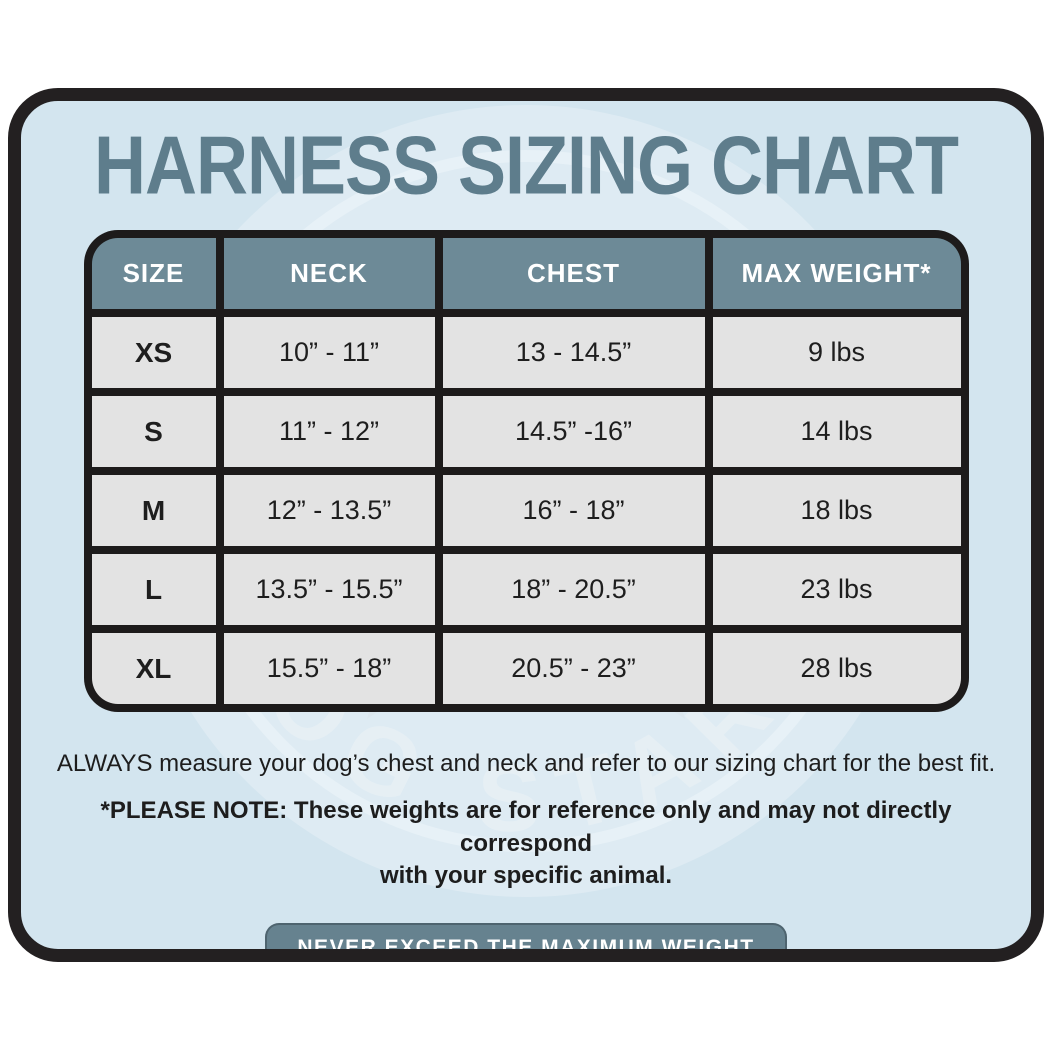  Describe the element at coordinates (573, 511) in the screenshot. I see `chest-cell: 16” - 18”` at that location.